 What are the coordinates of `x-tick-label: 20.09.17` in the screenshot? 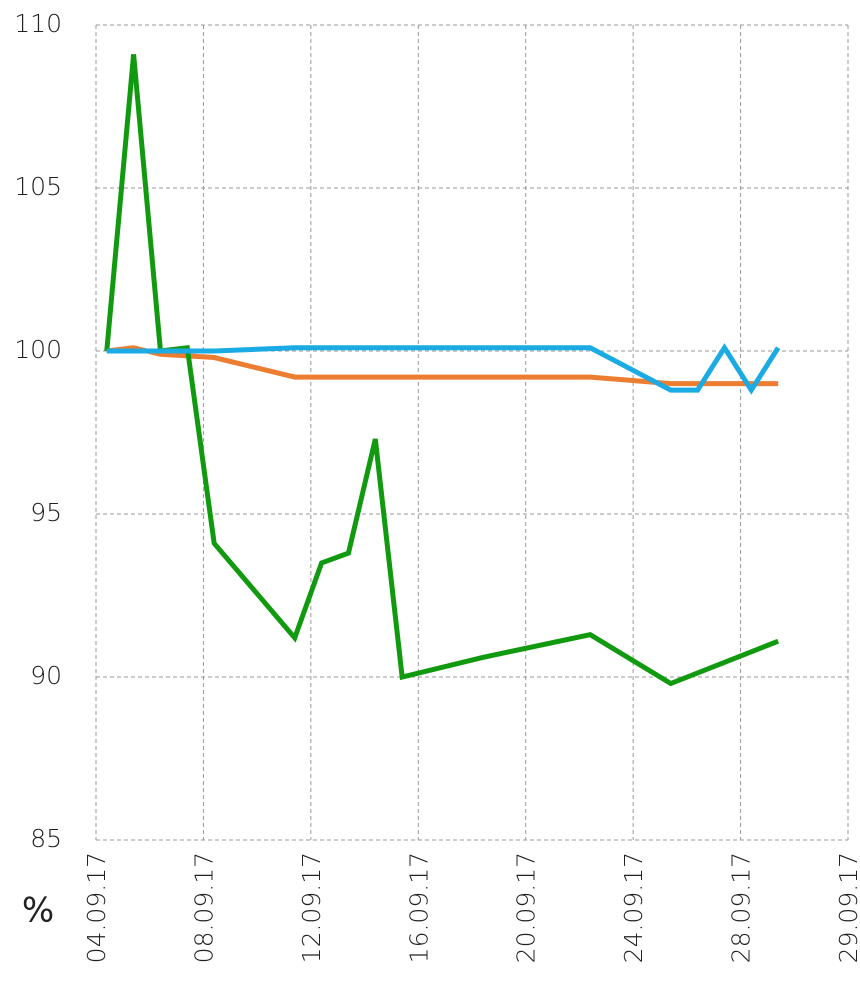 It's located at (526, 907).